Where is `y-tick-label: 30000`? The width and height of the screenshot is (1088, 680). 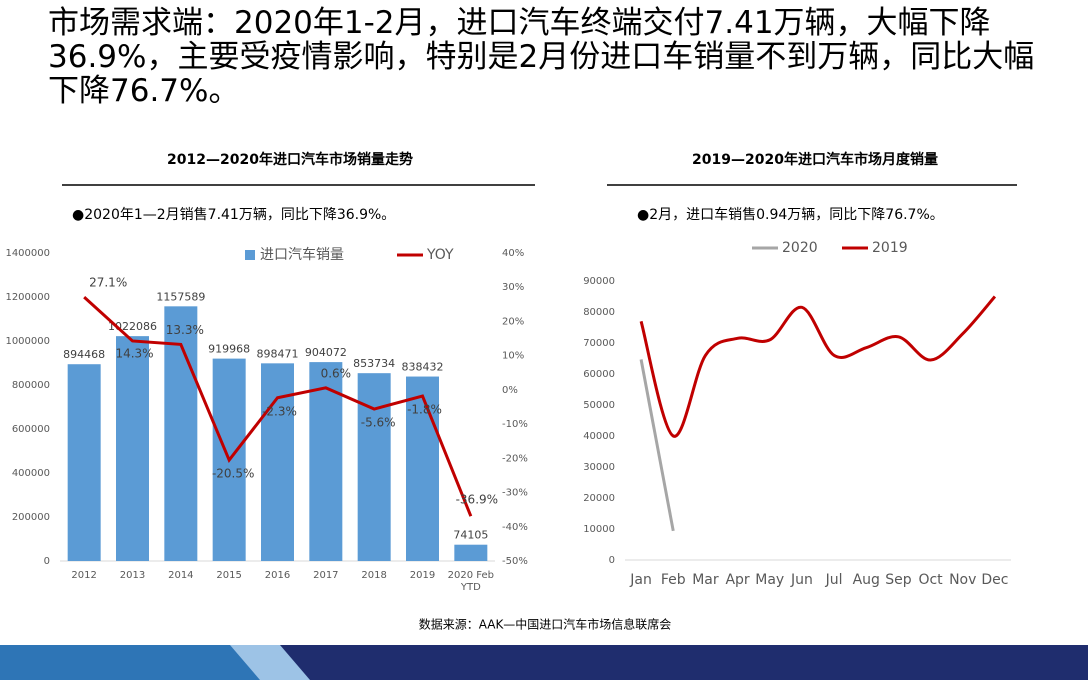
y-tick-label: 30000 is located at coordinates (599, 467).